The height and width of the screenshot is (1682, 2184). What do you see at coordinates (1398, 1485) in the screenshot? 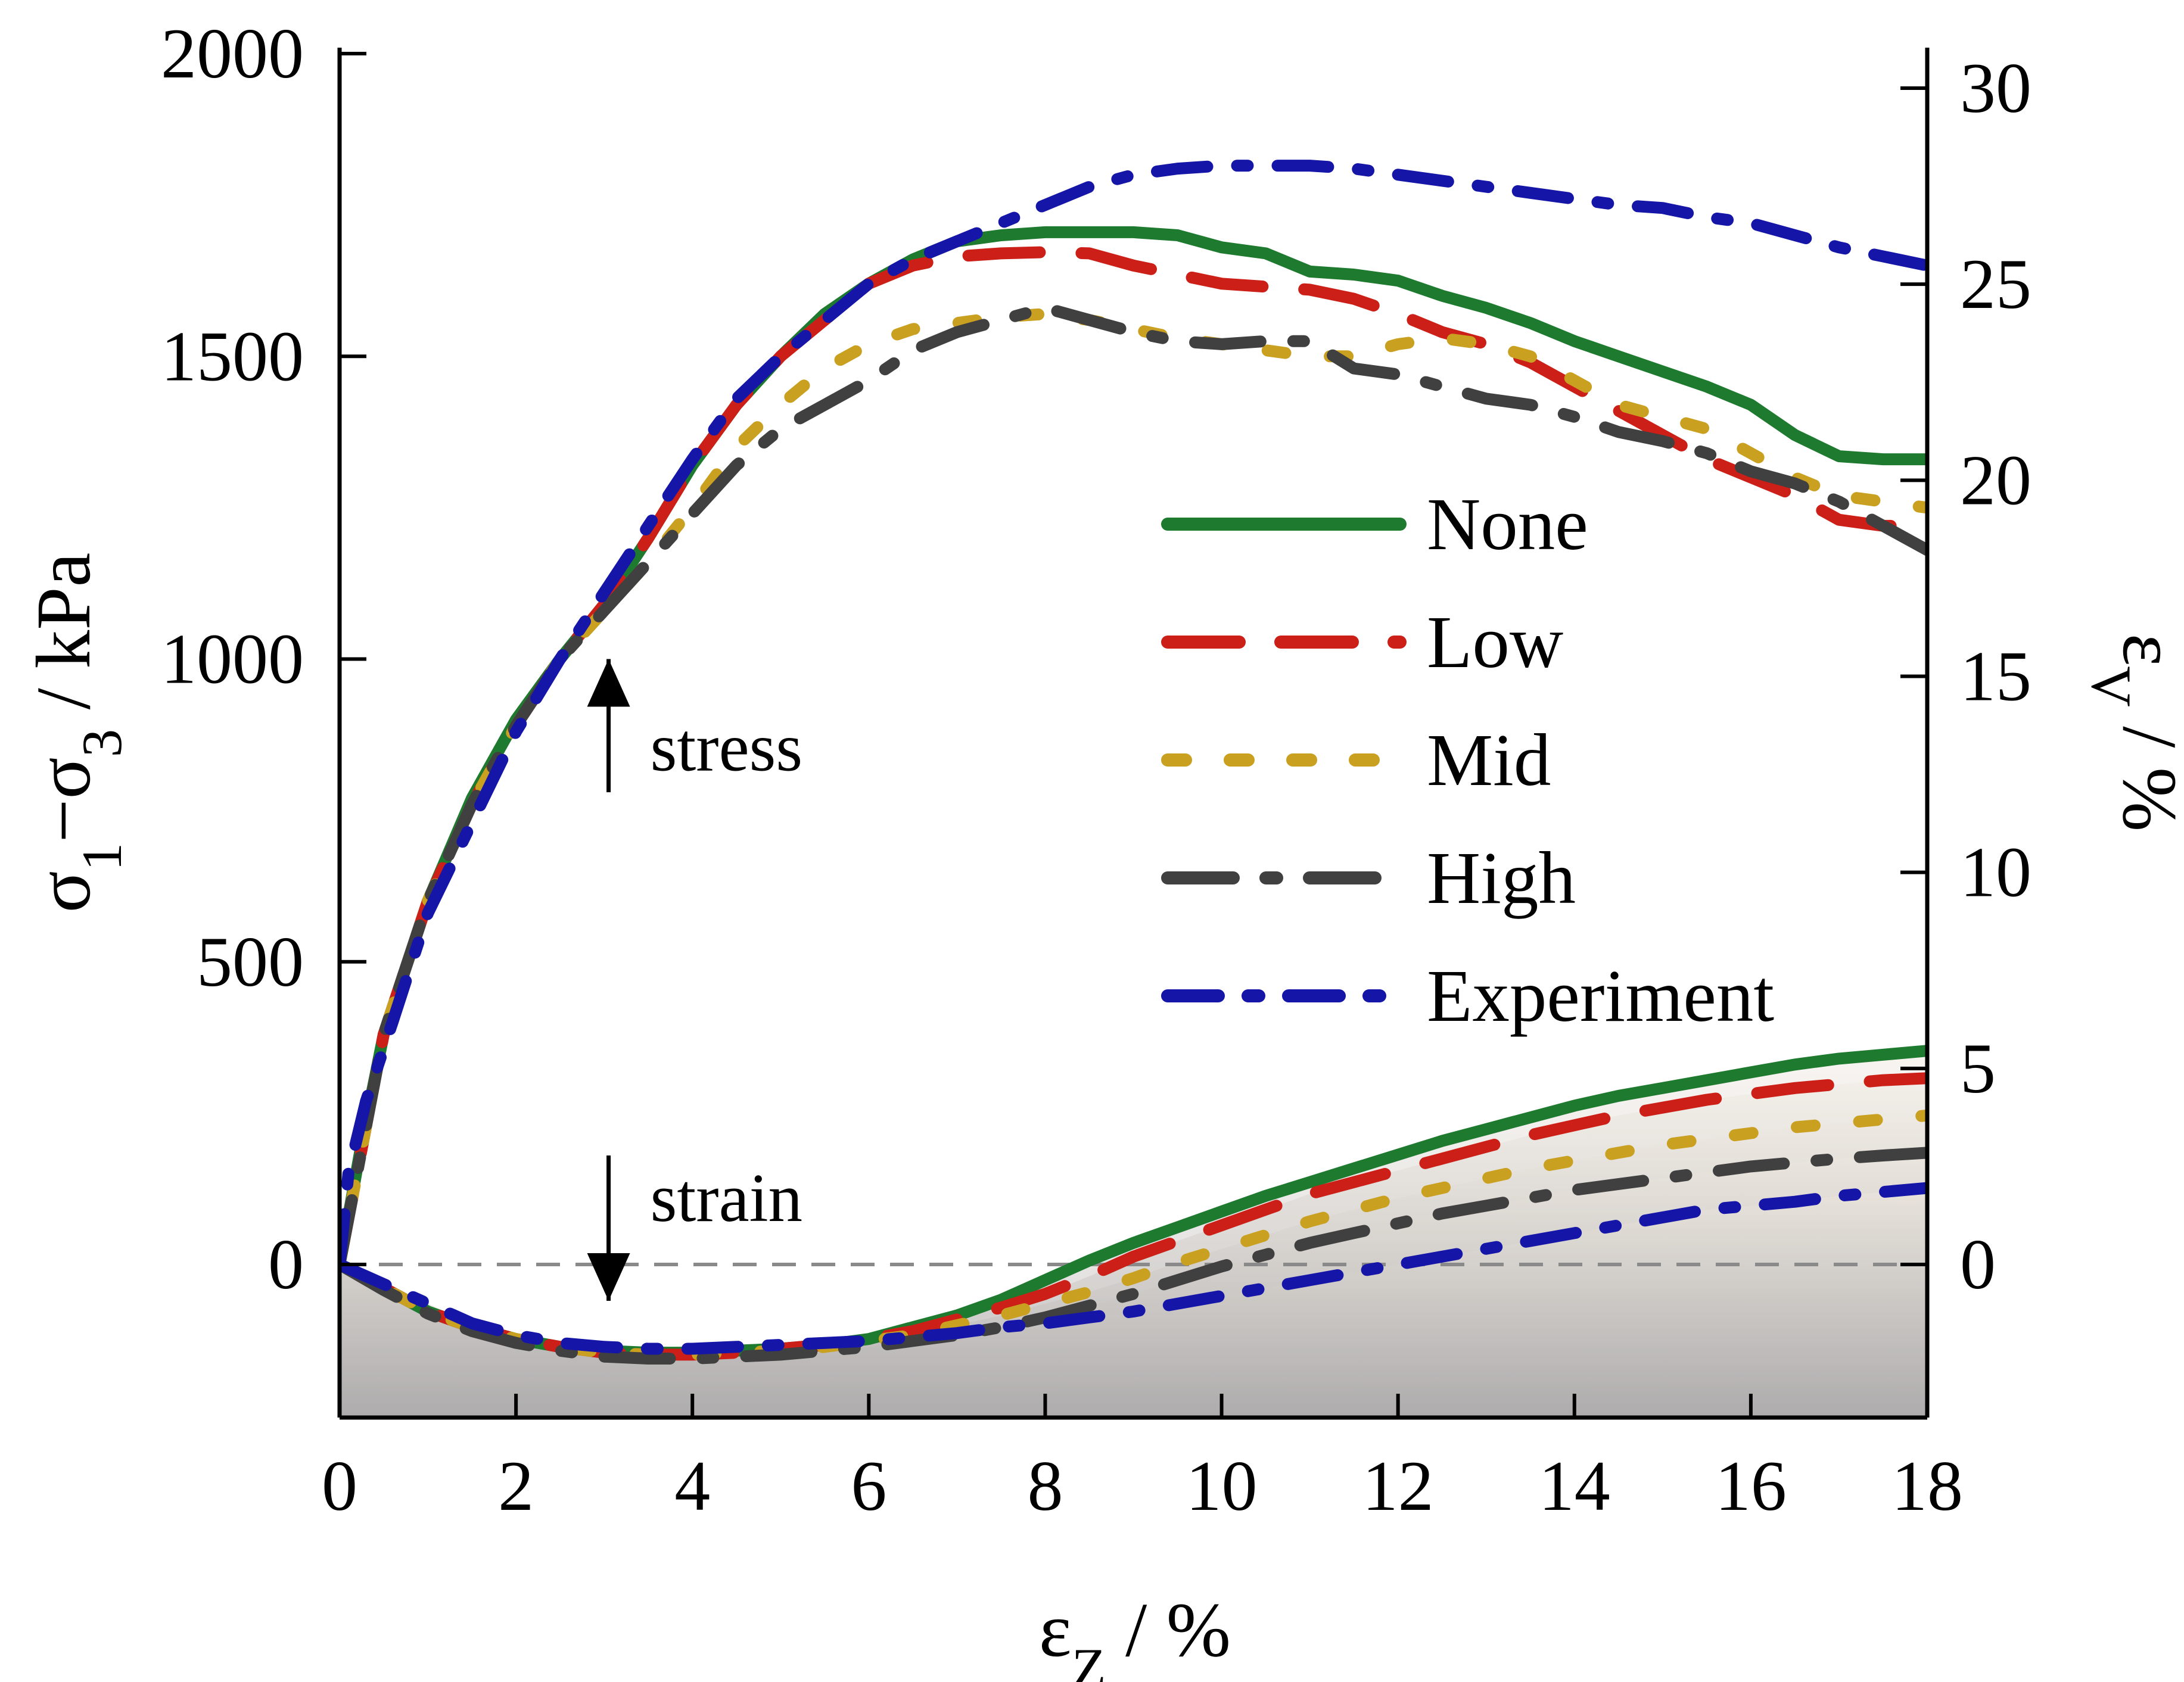
I see `x-tick-label: 12` at bounding box center [1398, 1485].